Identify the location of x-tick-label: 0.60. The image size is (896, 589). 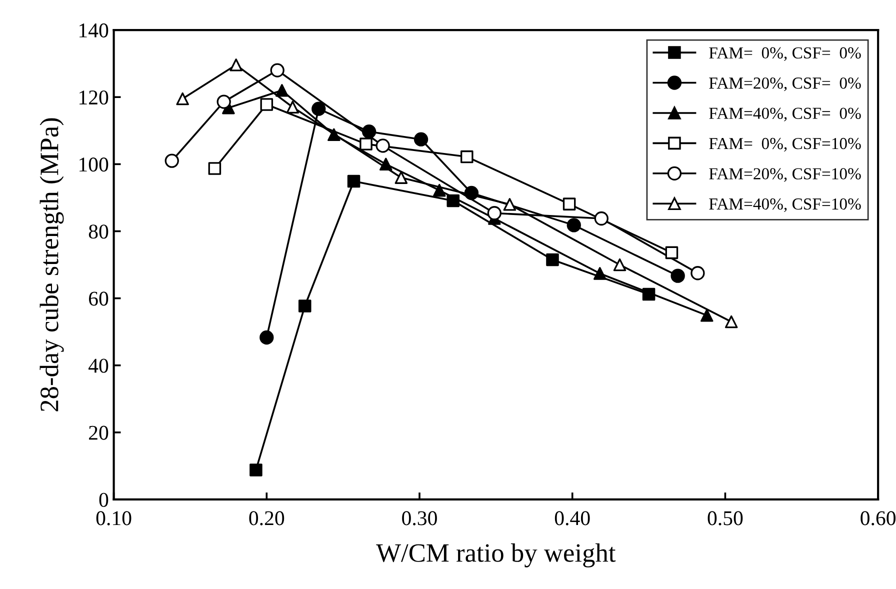
(878, 518).